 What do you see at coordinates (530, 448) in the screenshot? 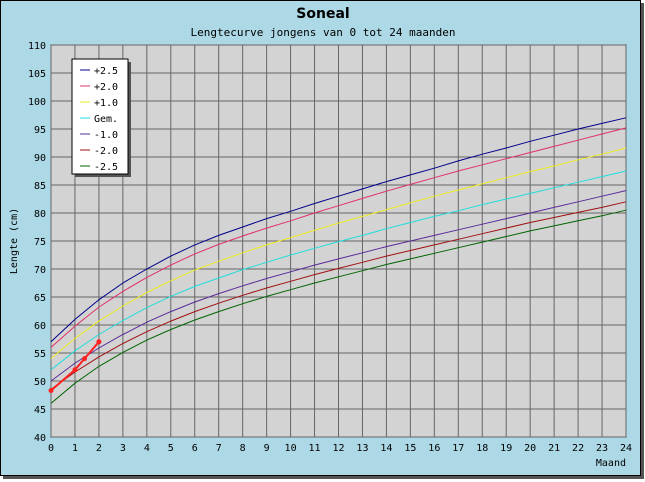
I see `x-tick-label: 20` at bounding box center [530, 448].